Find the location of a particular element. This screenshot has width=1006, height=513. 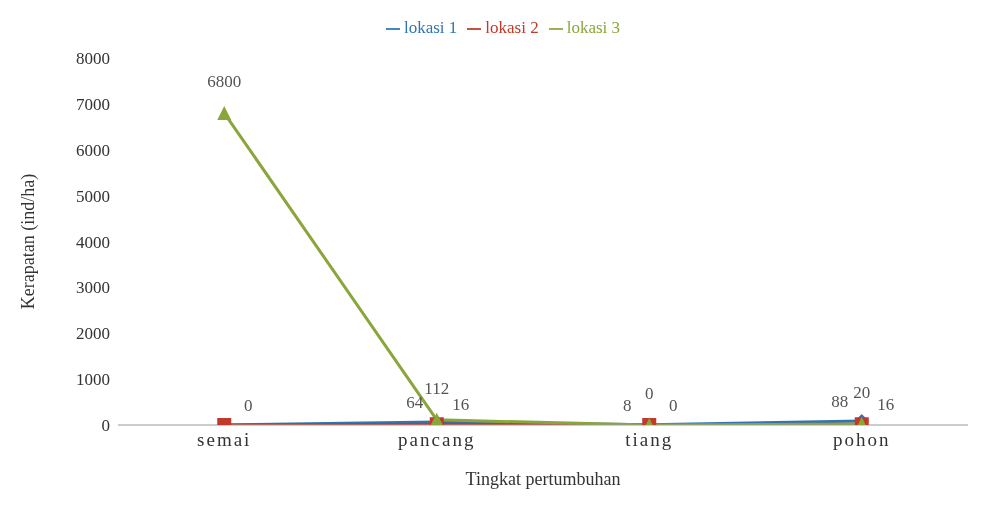

x-tick-label: semai is located at coordinates (224, 440).